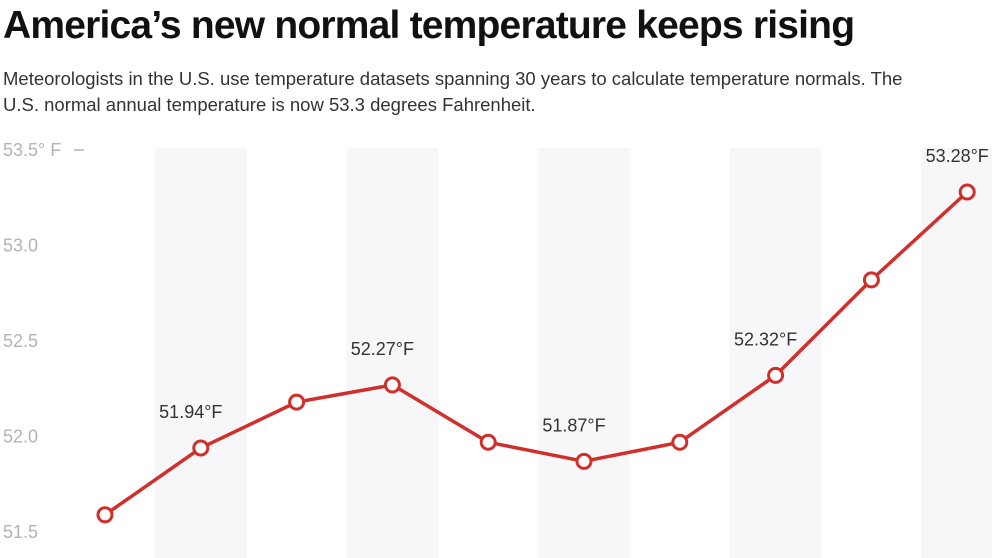  What do you see at coordinates (957, 156) in the screenshot?
I see `data-label: 53.28°F` at bounding box center [957, 156].